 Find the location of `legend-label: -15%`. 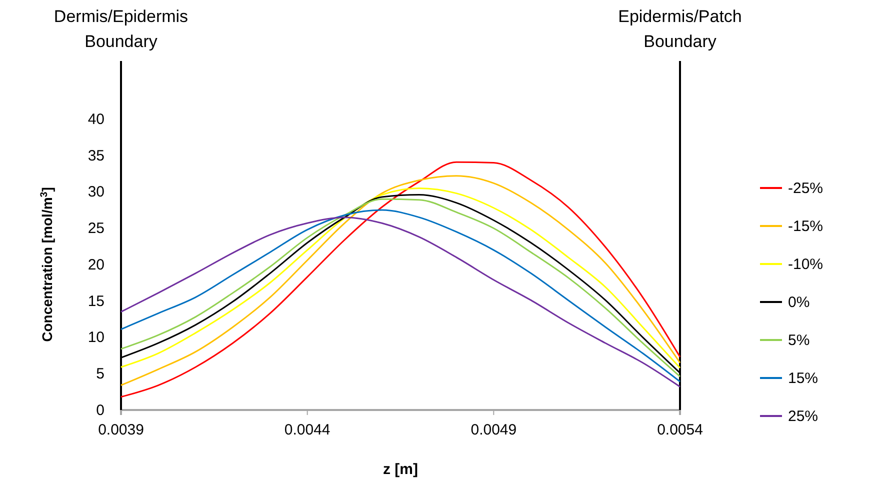

legend-label: -15% is located at coordinates (806, 226).